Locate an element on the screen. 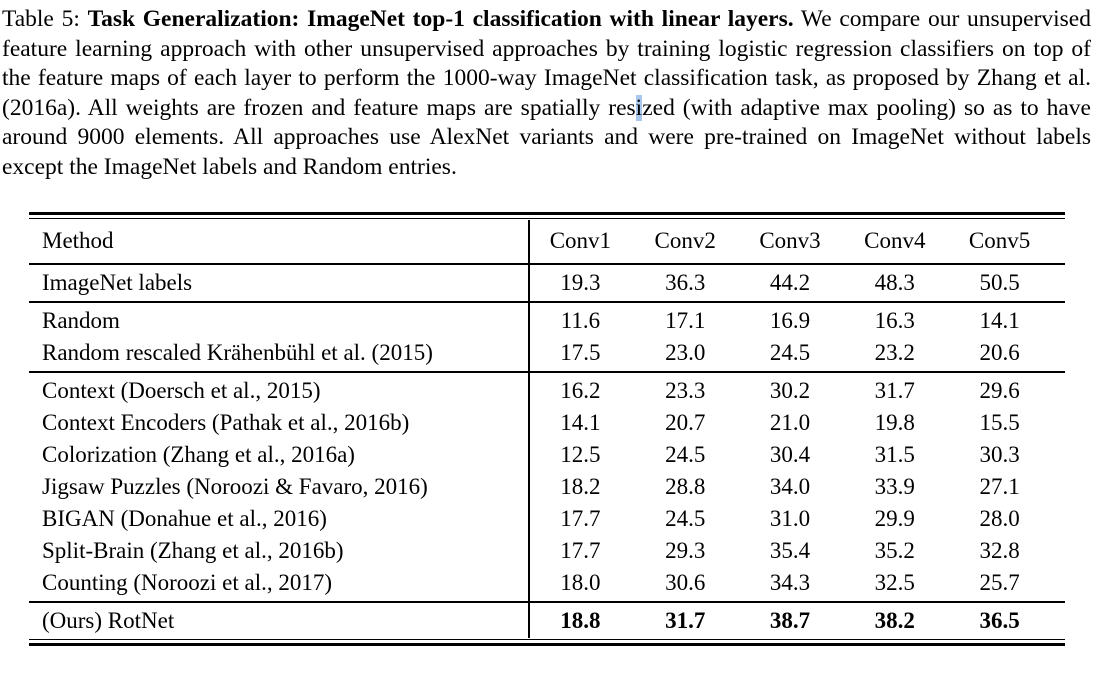 The height and width of the screenshot is (690, 1094). value-cell: 20.6 is located at coordinates (999, 352).